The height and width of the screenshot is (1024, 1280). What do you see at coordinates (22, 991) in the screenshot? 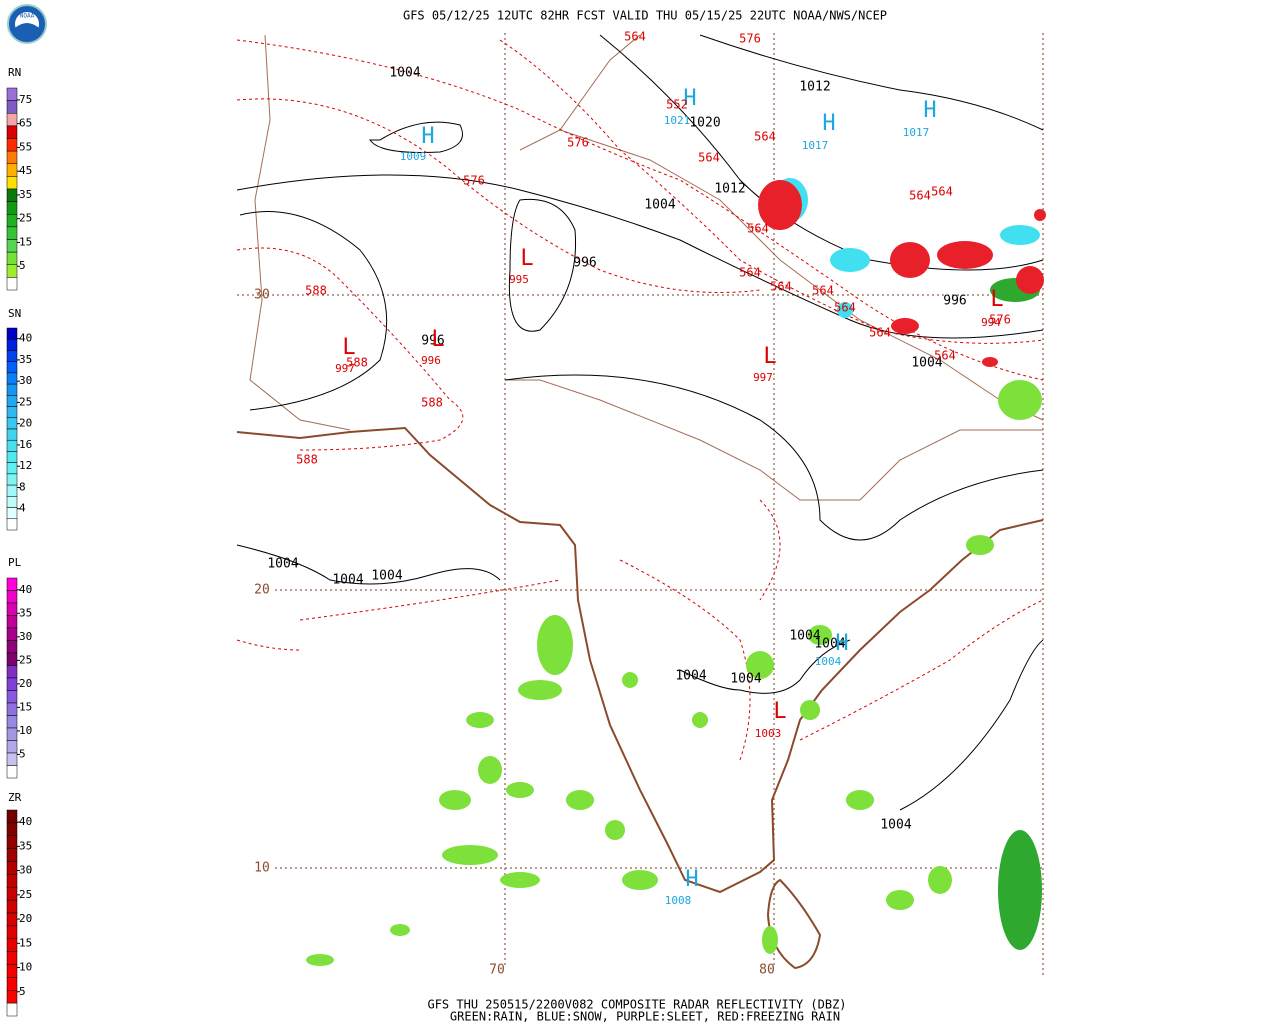
I see `legend-label: 5` at bounding box center [22, 991].